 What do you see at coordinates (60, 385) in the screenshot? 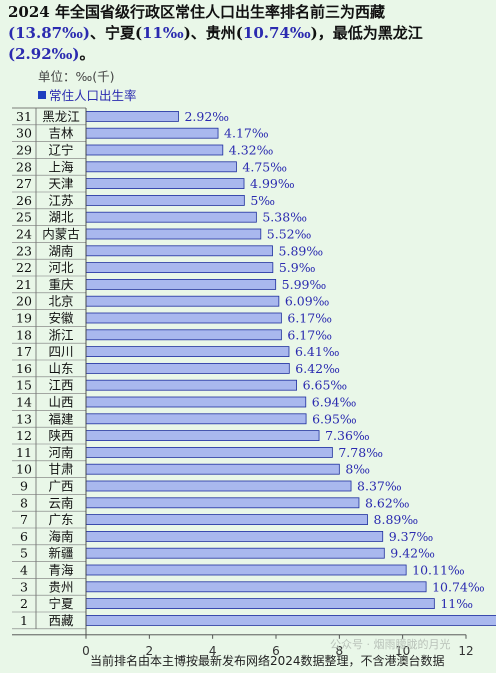
I see `province-label: 江西` at bounding box center [60, 385].